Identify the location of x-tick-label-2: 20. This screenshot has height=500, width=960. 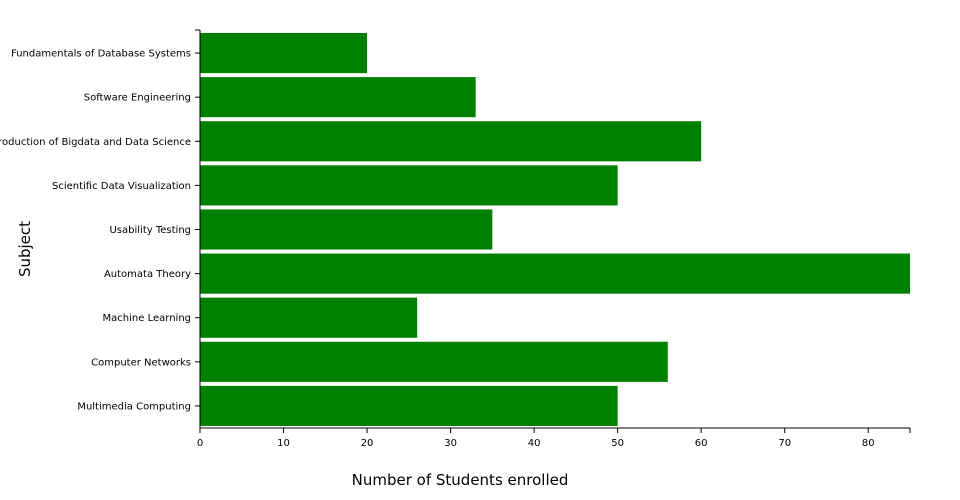
(367, 443).